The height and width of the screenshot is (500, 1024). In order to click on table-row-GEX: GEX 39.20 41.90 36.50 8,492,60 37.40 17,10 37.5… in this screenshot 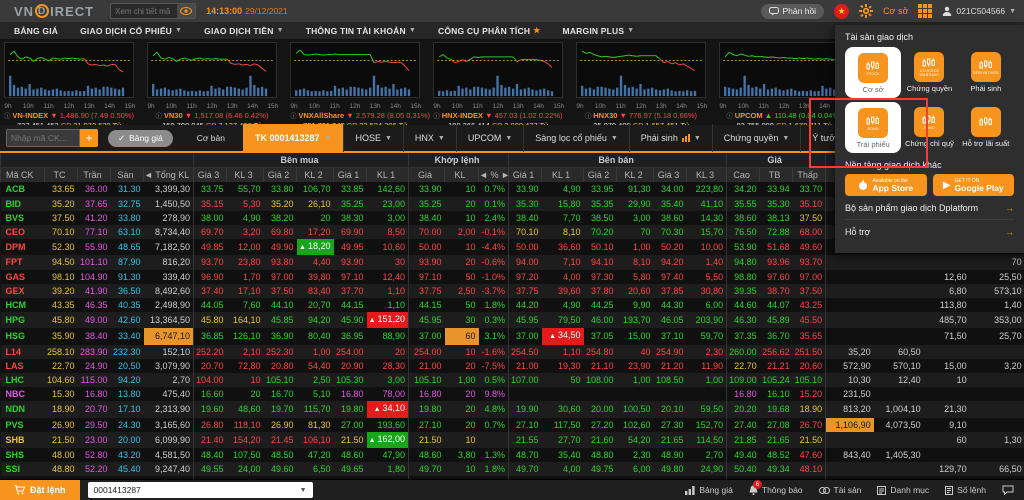, I will do `click(512, 291)`.